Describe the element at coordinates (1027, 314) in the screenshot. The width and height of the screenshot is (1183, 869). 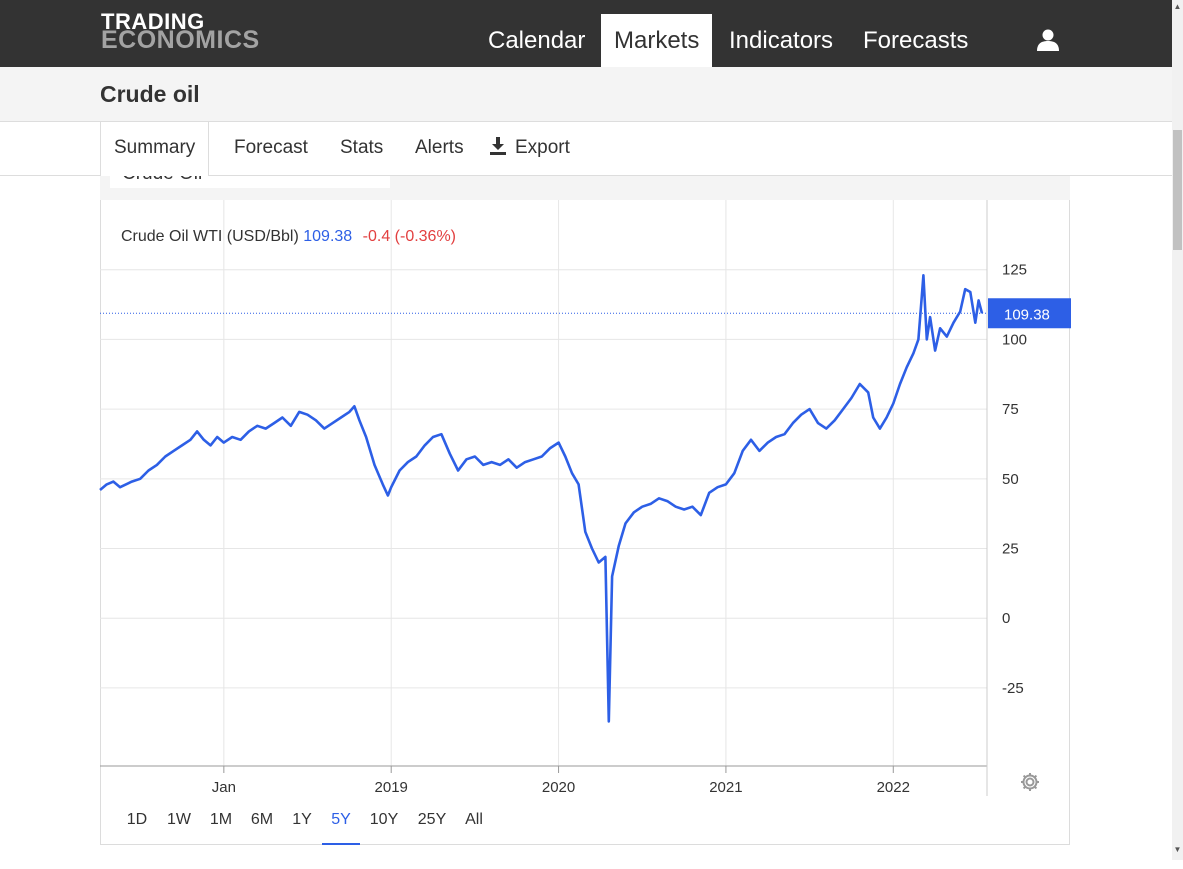
I see `current-value-badge-label: 109.38` at that location.